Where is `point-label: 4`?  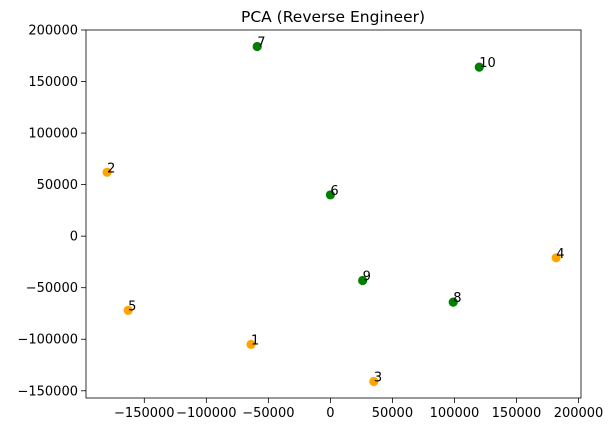 point-label: 4 is located at coordinates (560, 254).